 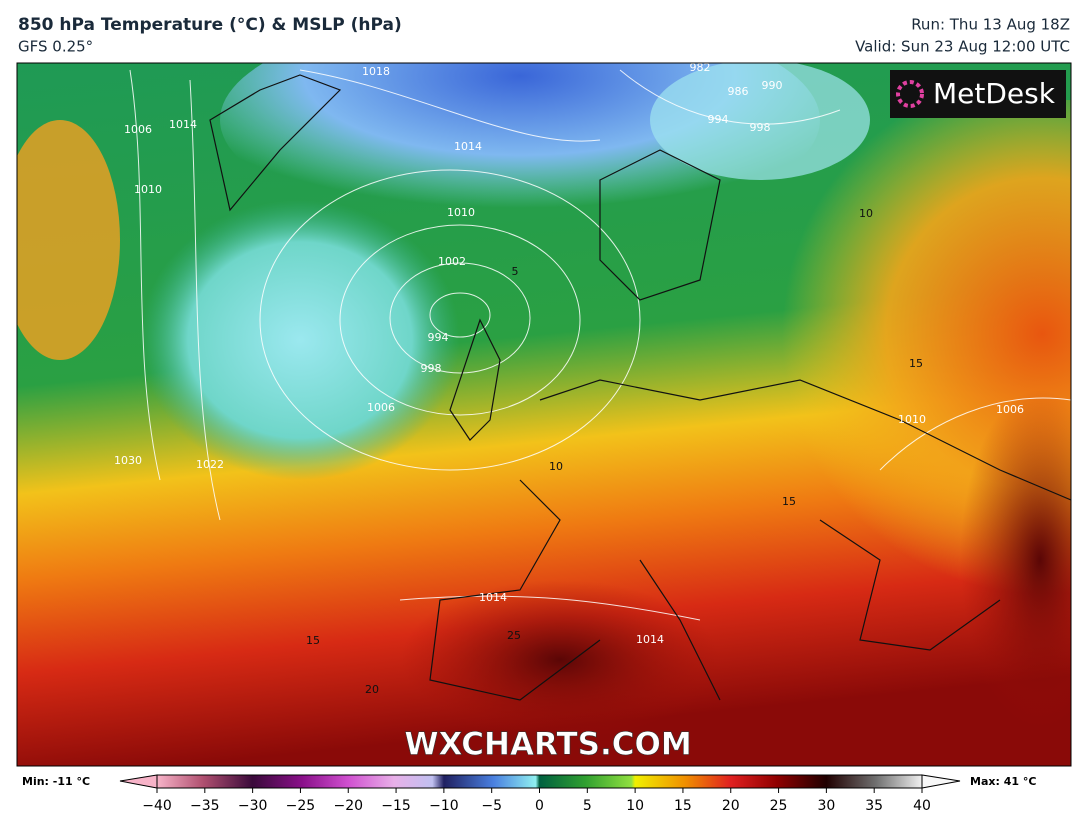 I want to click on colorbar-tick-label: 10, so click(x=635, y=806).